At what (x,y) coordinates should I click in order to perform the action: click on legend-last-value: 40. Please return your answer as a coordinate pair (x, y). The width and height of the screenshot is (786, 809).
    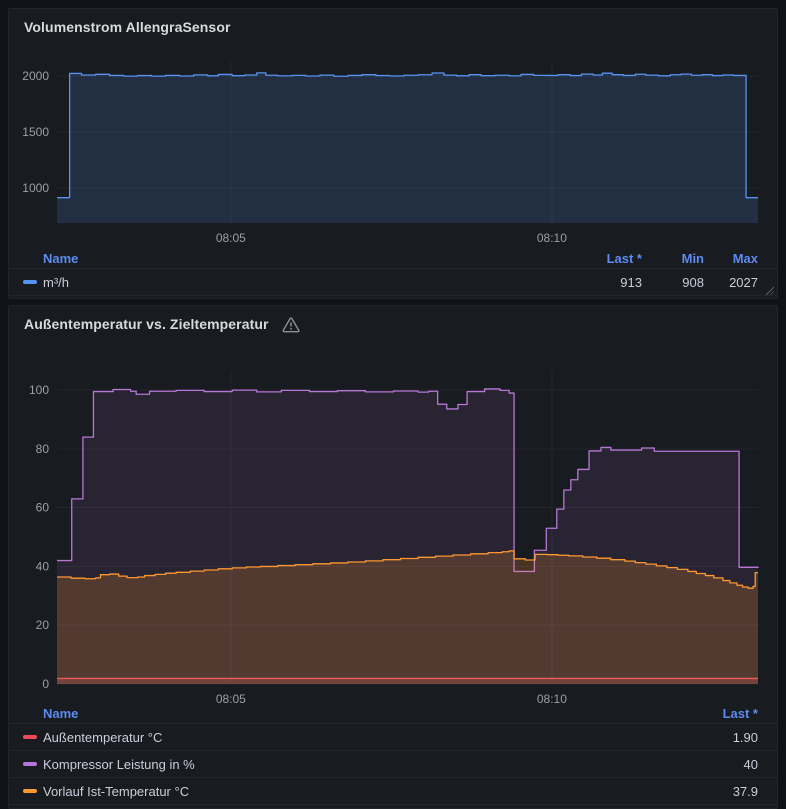
    Looking at the image, I should click on (750, 764).